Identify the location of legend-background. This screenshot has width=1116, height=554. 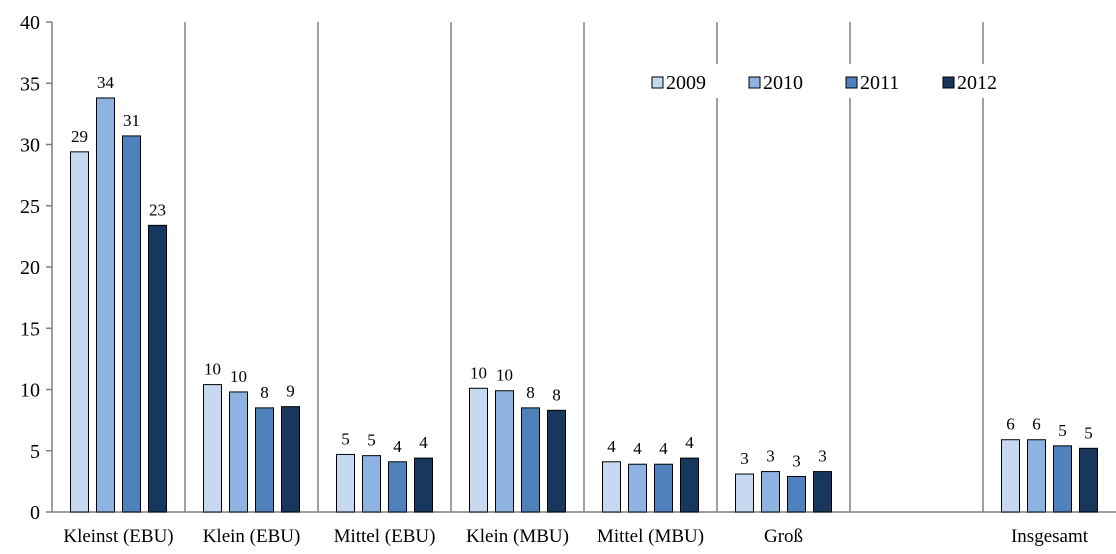
(845, 81).